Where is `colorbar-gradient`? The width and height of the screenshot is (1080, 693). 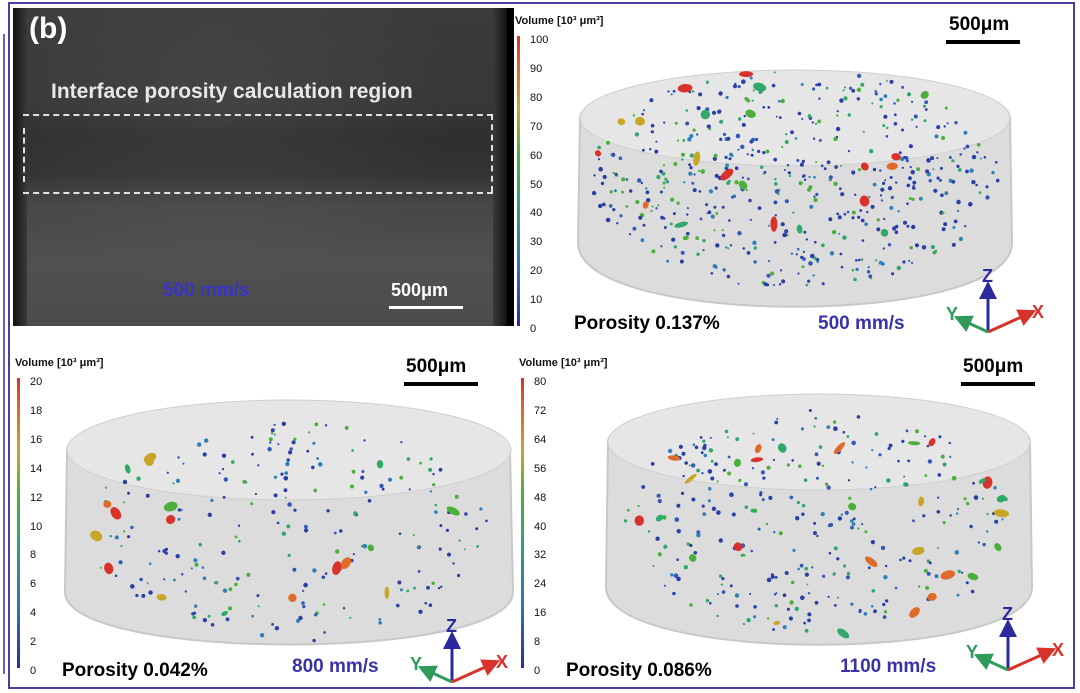 colorbar-gradient is located at coordinates (518, 181).